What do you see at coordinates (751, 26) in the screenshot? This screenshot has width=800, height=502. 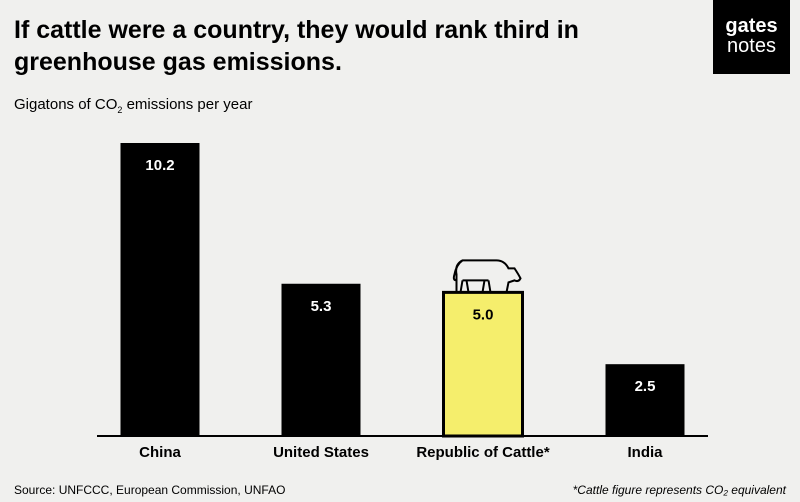 I see `logo-line1: gates` at bounding box center [751, 26].